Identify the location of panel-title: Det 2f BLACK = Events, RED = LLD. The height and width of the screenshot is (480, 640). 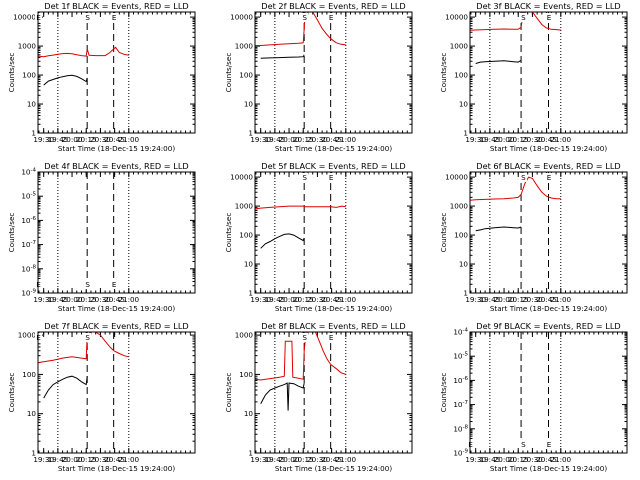
(333, 6).